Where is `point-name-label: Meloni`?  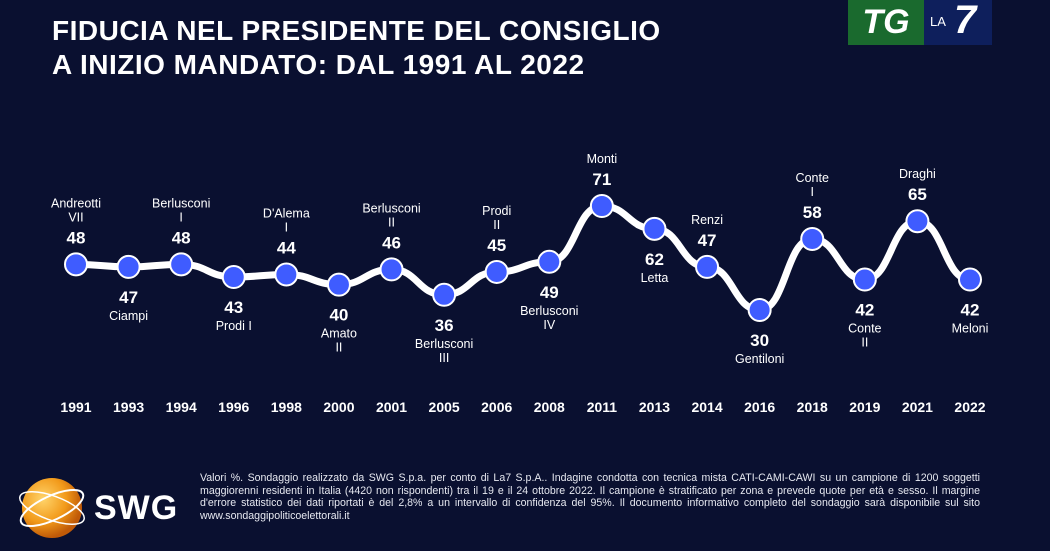
point-name-label: Meloni is located at coordinates (970, 329).